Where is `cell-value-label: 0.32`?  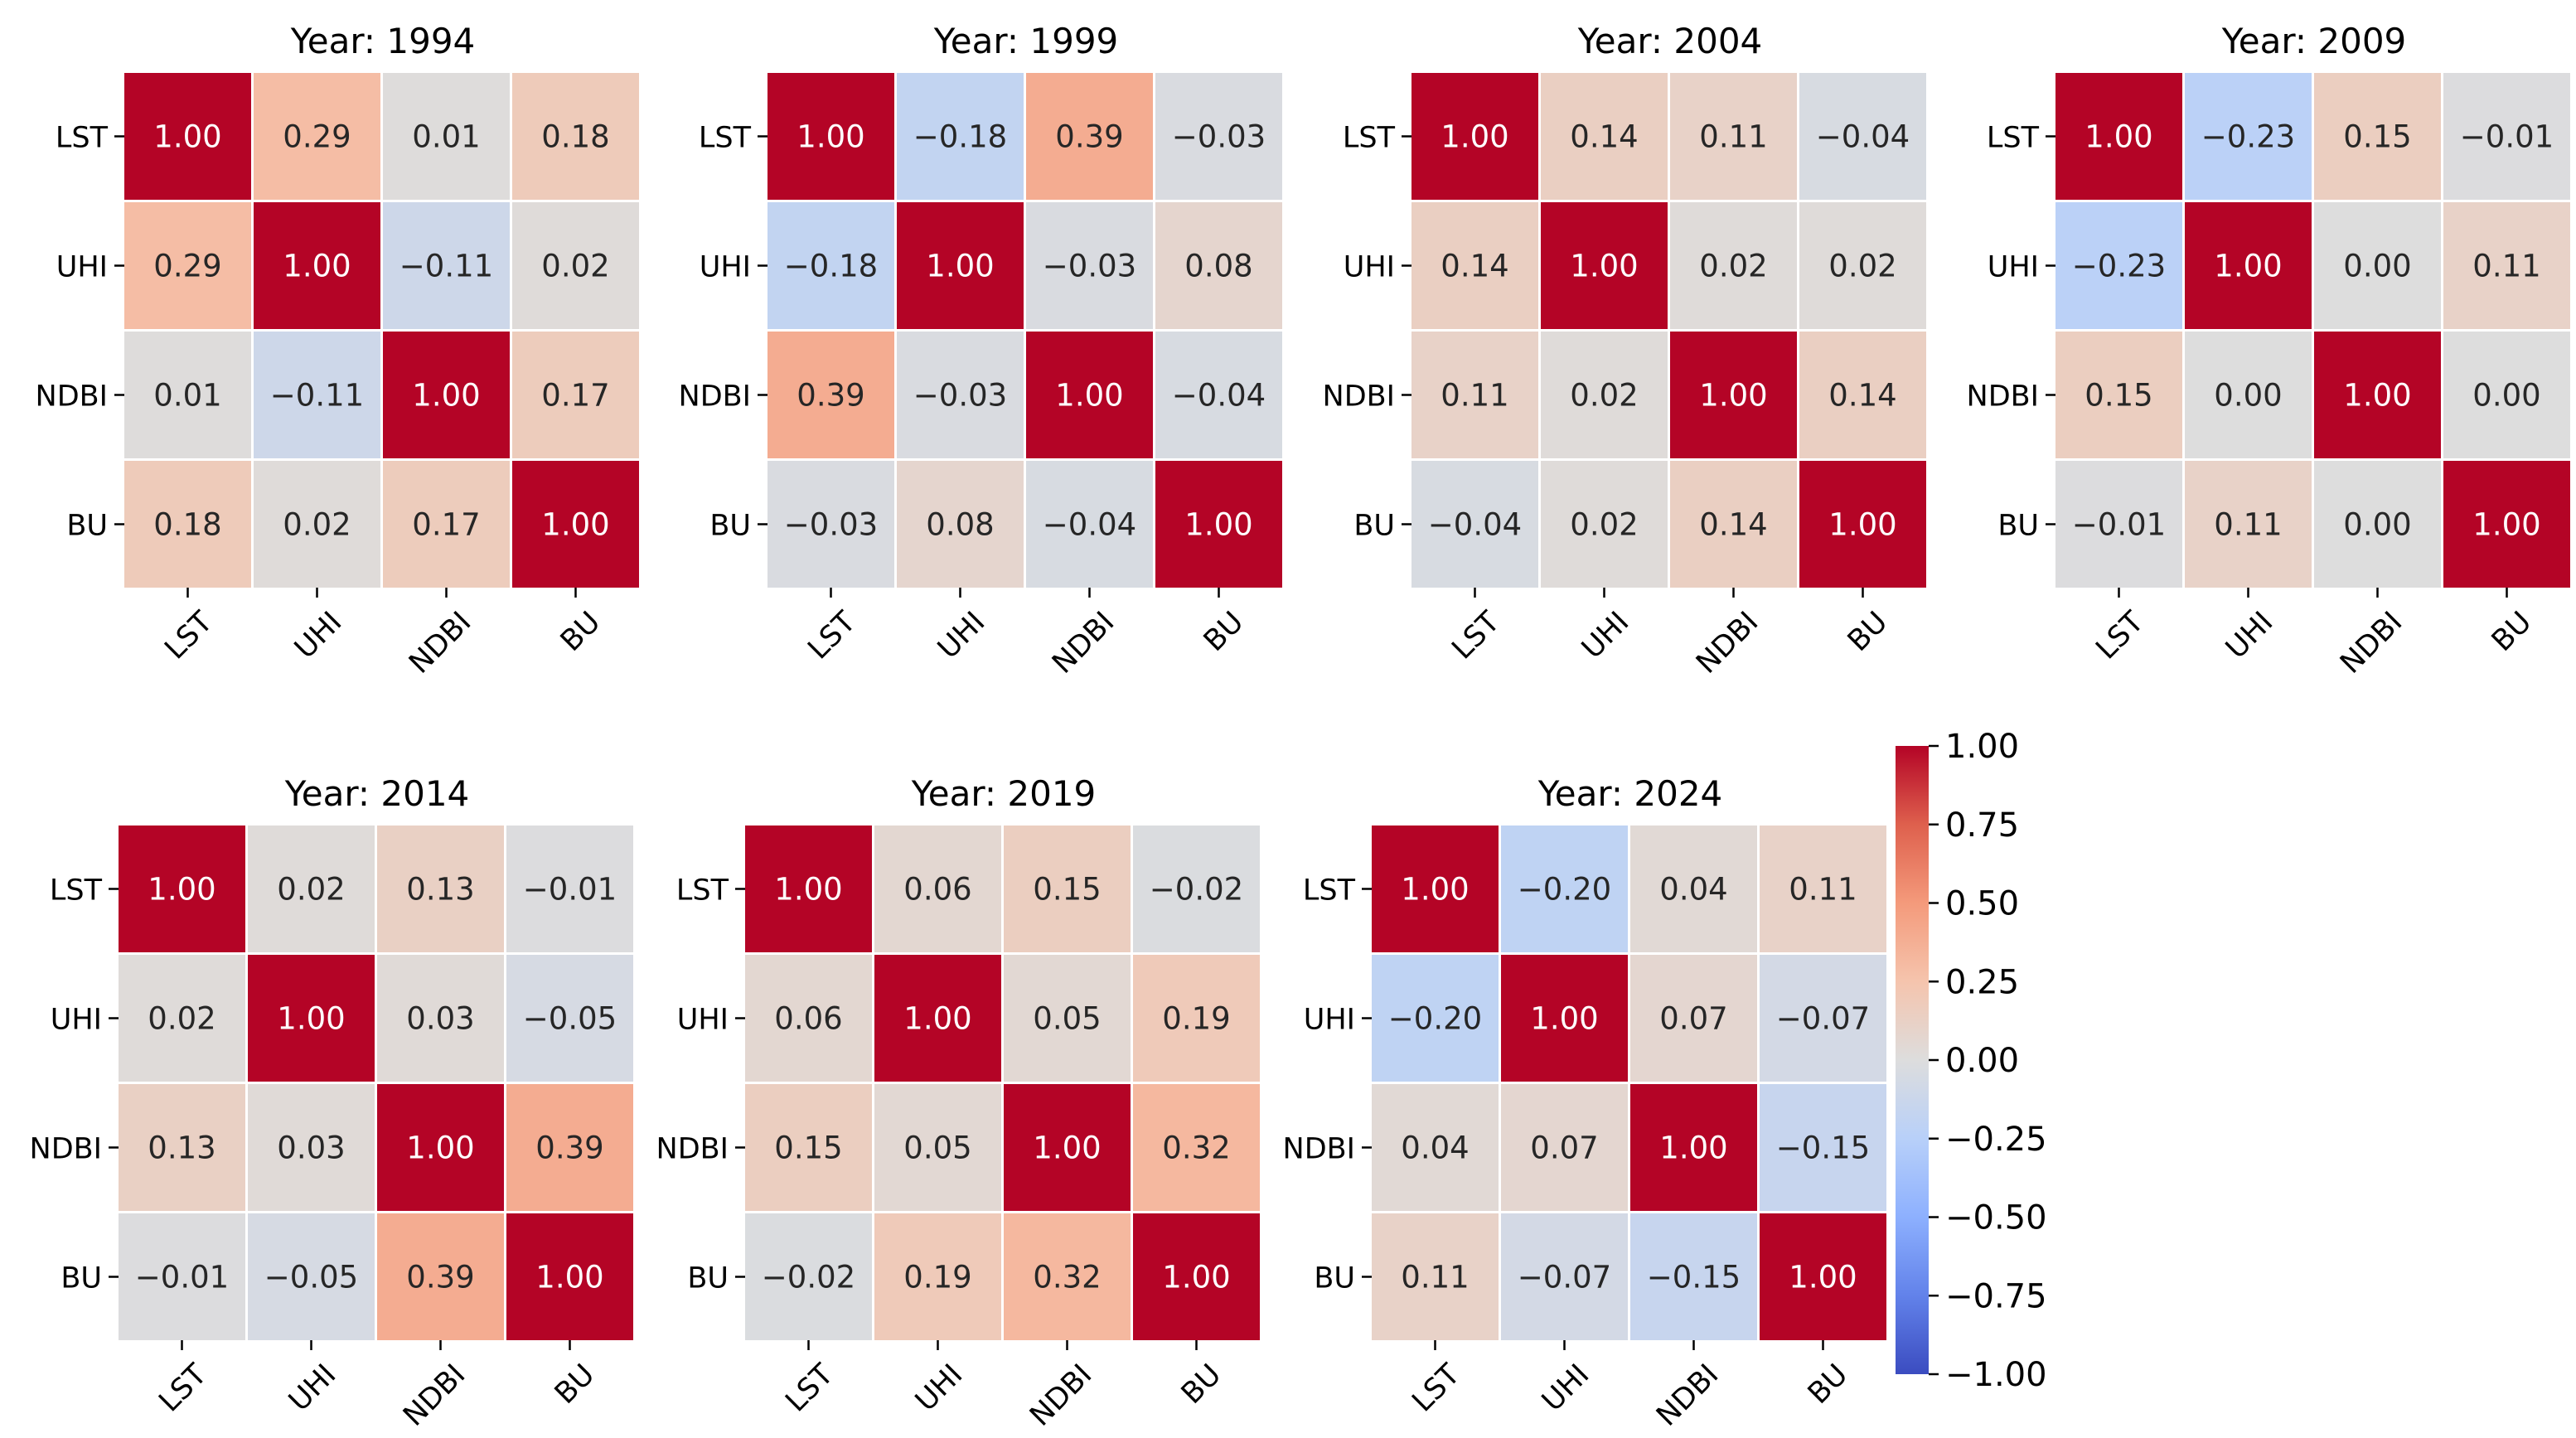
cell-value-label: 0.32 is located at coordinates (1196, 1148).